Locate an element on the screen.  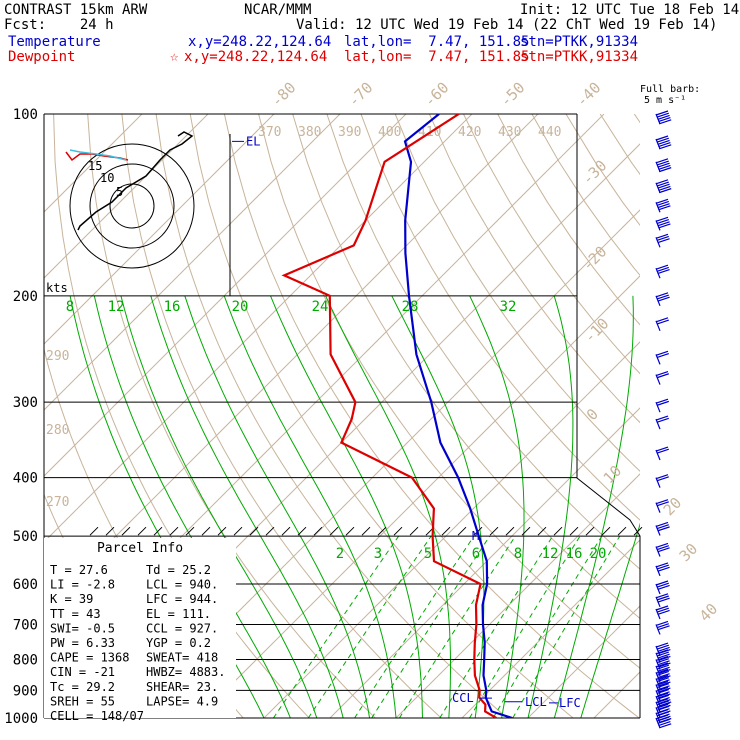
forecast-hour: Fcst: 24 h is located at coordinates (59, 25).